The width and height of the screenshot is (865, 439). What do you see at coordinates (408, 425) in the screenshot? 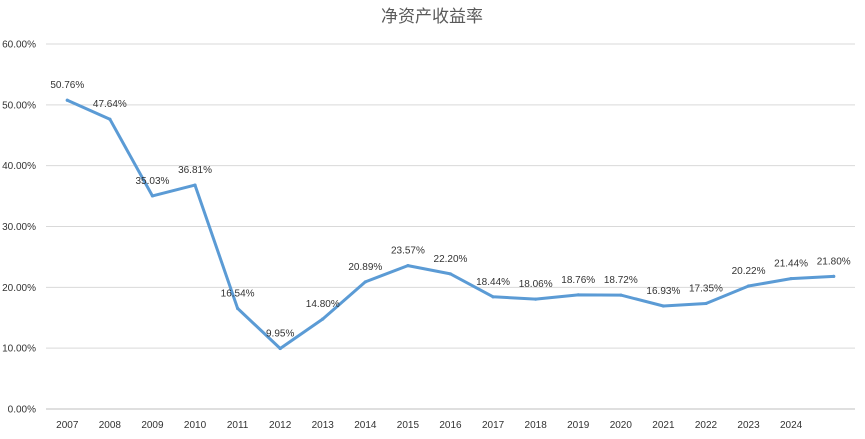
I see `x-tick-label: 2015` at bounding box center [408, 425].